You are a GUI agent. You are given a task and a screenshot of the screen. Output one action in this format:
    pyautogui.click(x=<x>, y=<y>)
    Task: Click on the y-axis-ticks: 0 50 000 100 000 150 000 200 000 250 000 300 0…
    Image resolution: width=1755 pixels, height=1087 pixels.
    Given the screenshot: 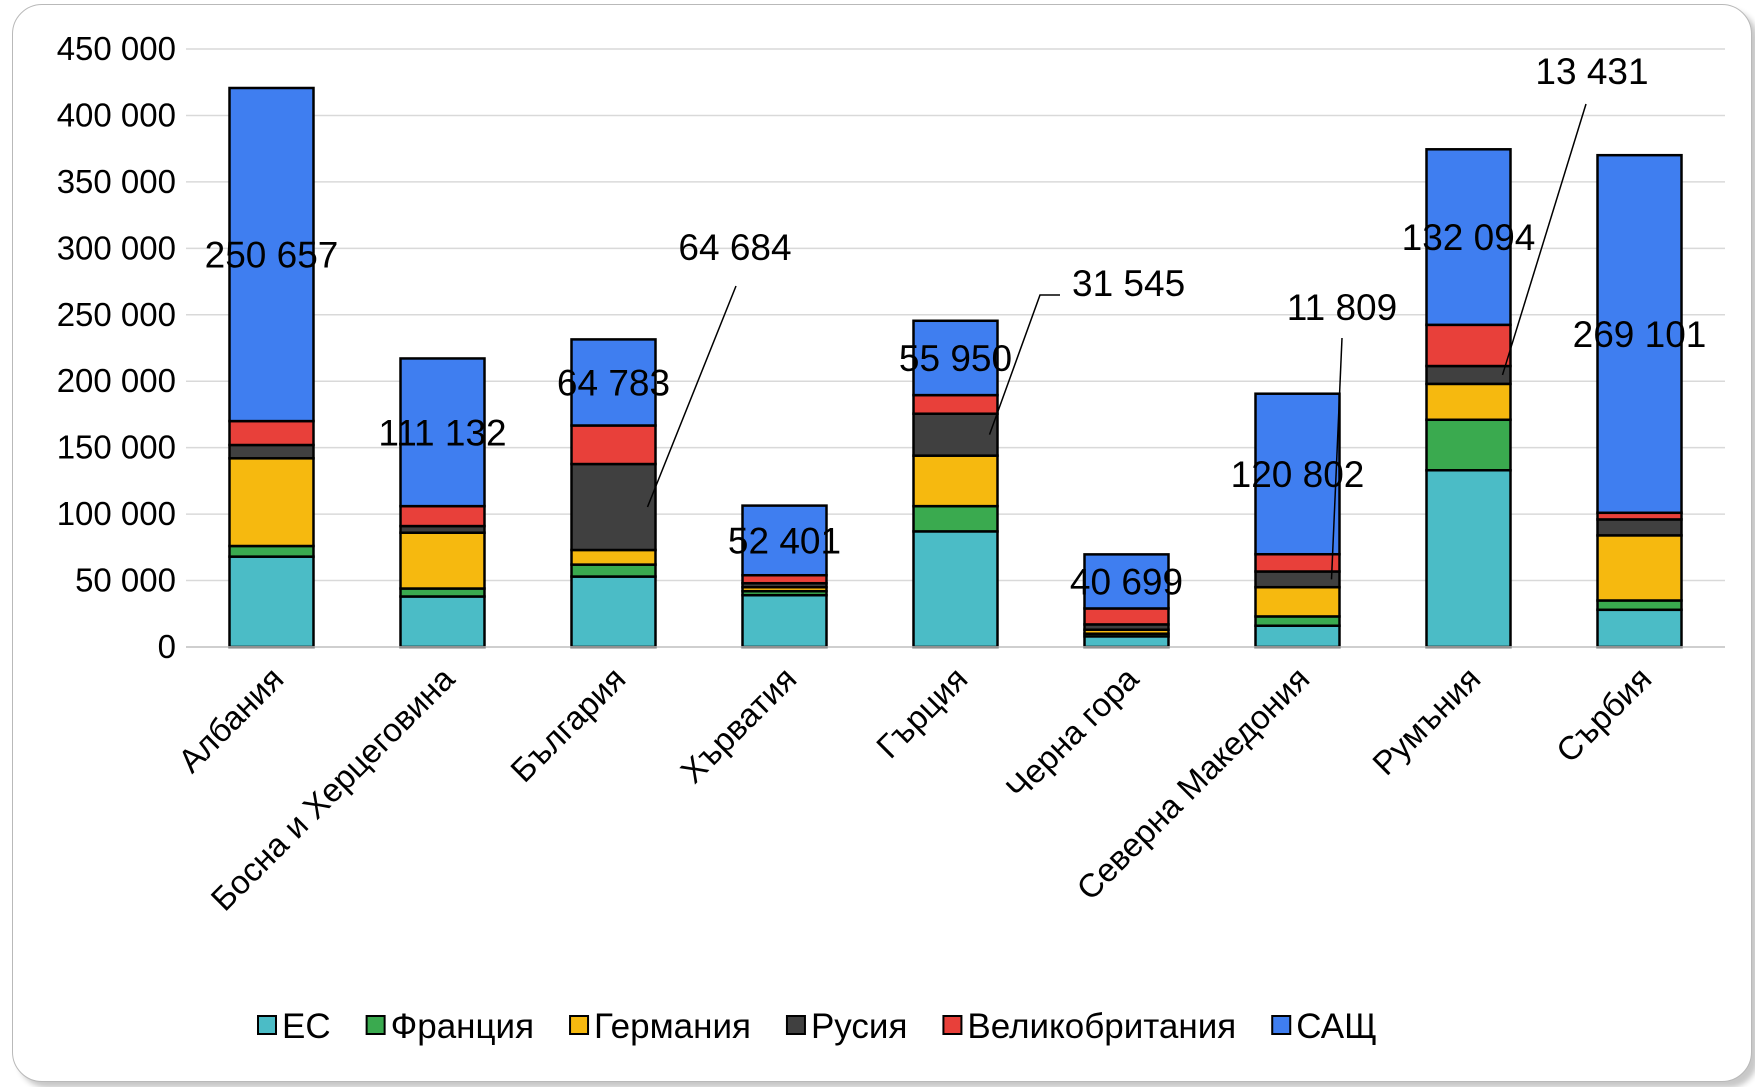 What is the action you would take?
    pyautogui.click(x=116, y=347)
    